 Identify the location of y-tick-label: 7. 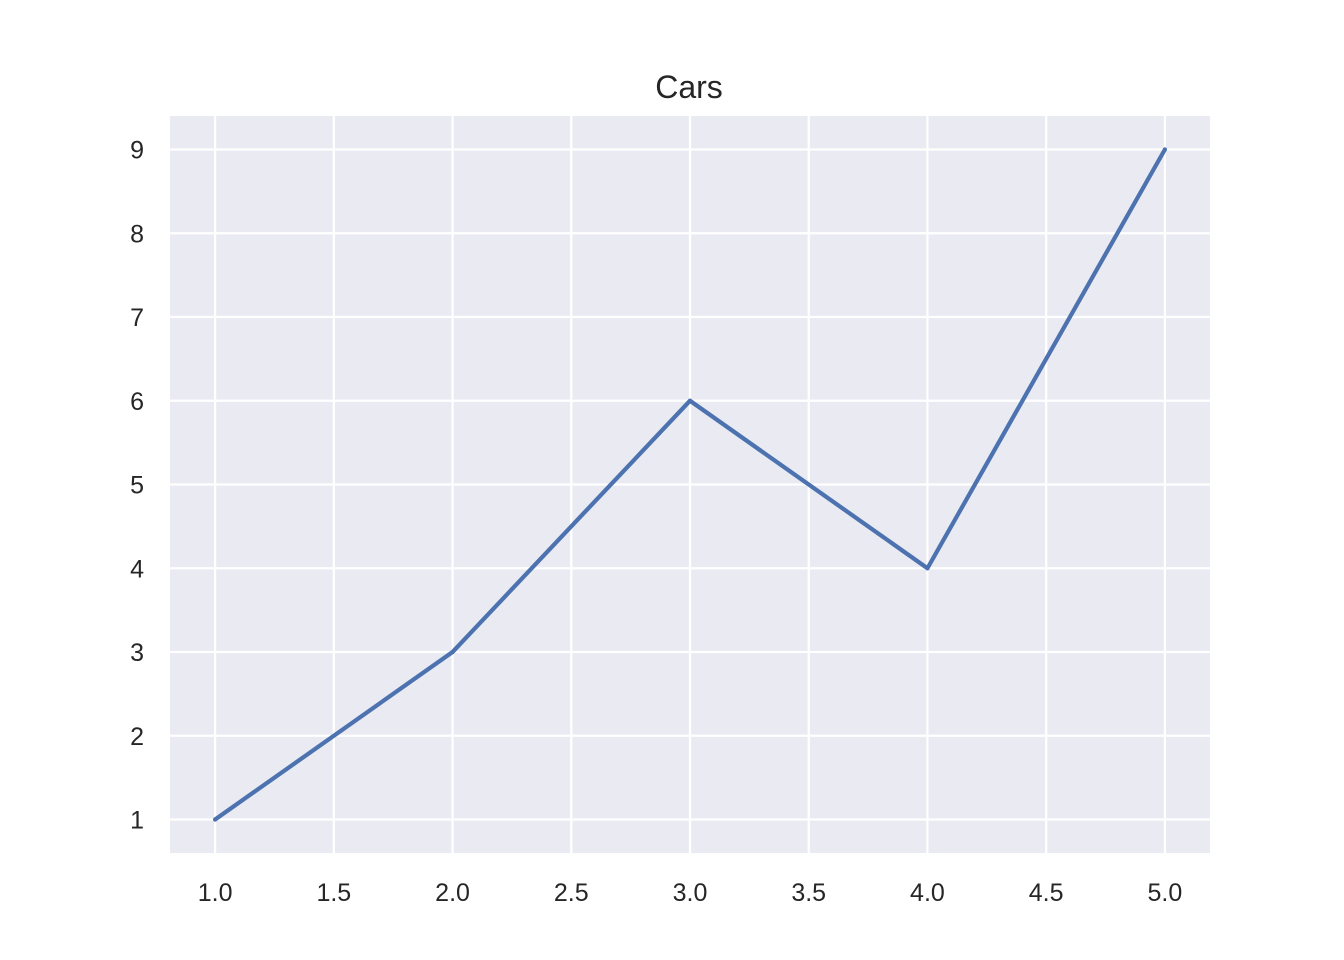
(137, 318).